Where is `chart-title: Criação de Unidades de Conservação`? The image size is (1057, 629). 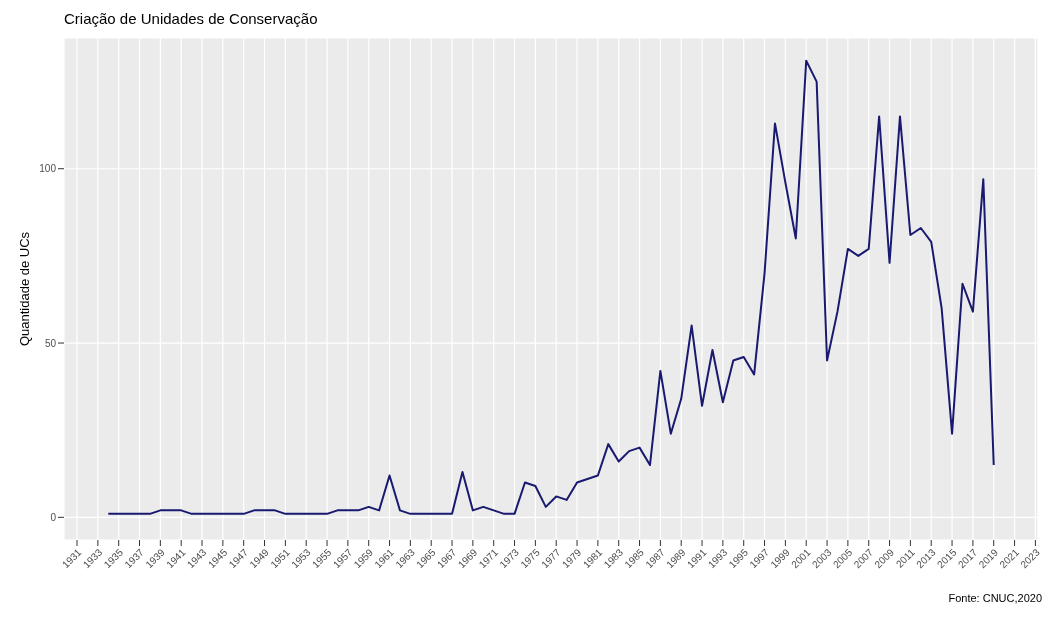
chart-title: Criação de Unidades de Conservação is located at coordinates (191, 19).